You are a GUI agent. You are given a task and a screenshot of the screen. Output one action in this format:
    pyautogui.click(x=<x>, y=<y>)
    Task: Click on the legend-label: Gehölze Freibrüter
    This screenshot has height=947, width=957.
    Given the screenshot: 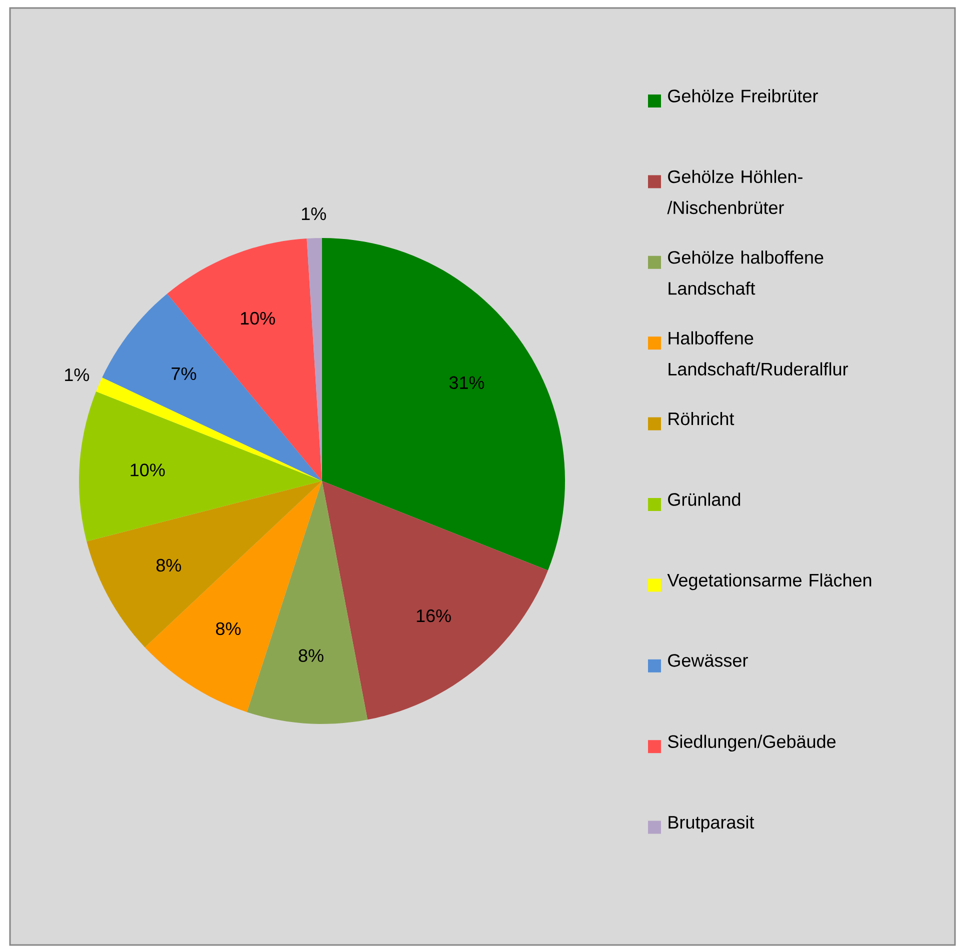 What is the action you would take?
    pyautogui.click(x=743, y=95)
    